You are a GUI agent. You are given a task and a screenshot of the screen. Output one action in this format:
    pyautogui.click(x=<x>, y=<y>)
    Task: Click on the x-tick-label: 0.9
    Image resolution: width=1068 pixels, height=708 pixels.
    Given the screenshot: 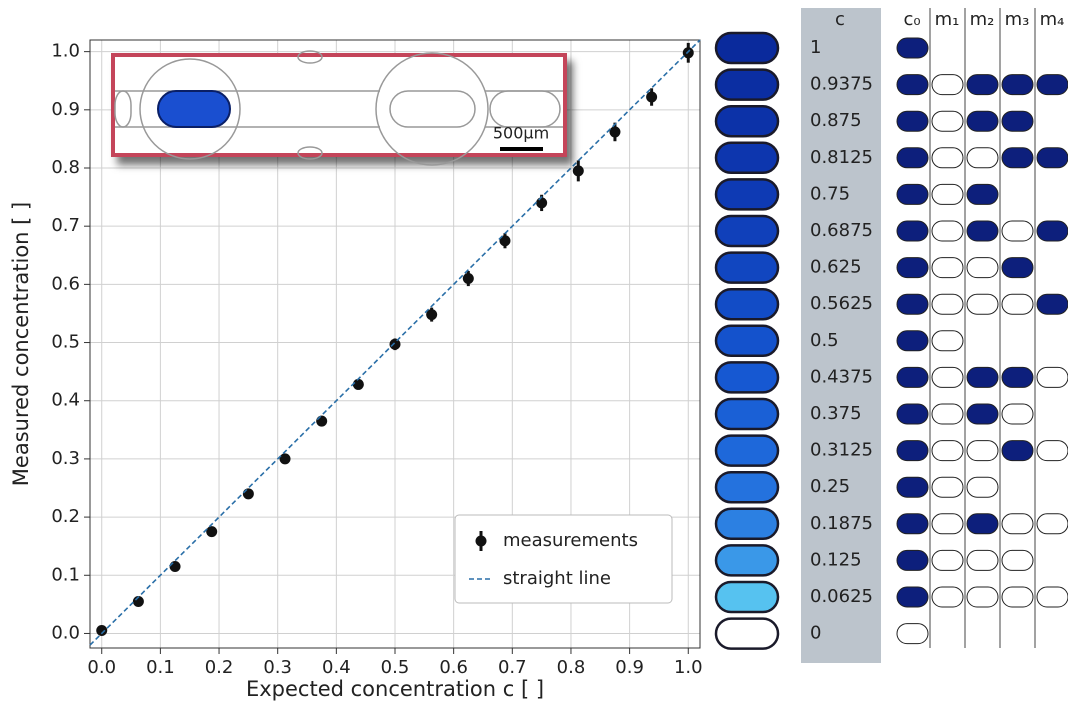 What is the action you would take?
    pyautogui.click(x=629, y=667)
    